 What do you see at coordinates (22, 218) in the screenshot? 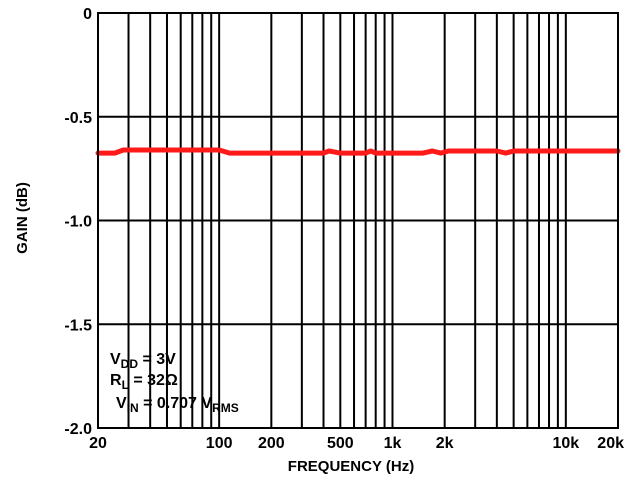
I see `y-axis-label: GAIN (dB)` at bounding box center [22, 218].